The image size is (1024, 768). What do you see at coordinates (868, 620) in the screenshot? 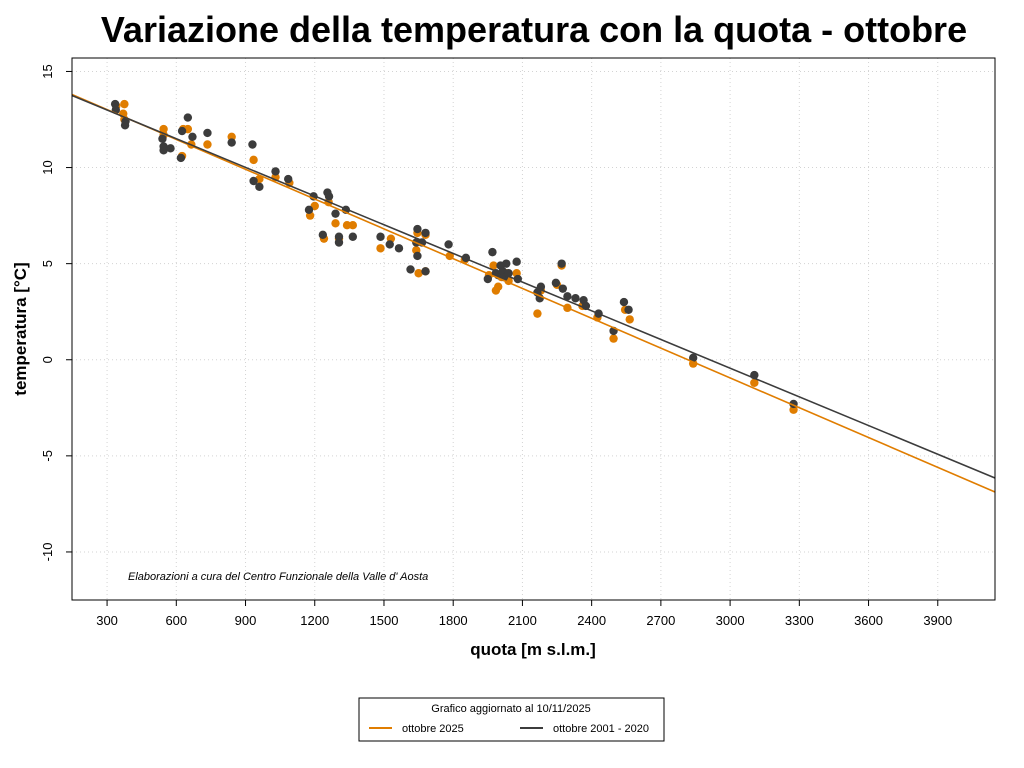
I see `x-tick-label: 3600` at bounding box center [868, 620].